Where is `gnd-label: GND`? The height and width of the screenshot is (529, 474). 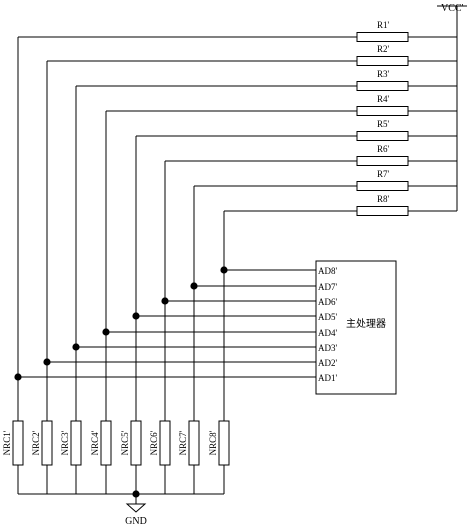 gnd-label: GND is located at coordinates (136, 521).